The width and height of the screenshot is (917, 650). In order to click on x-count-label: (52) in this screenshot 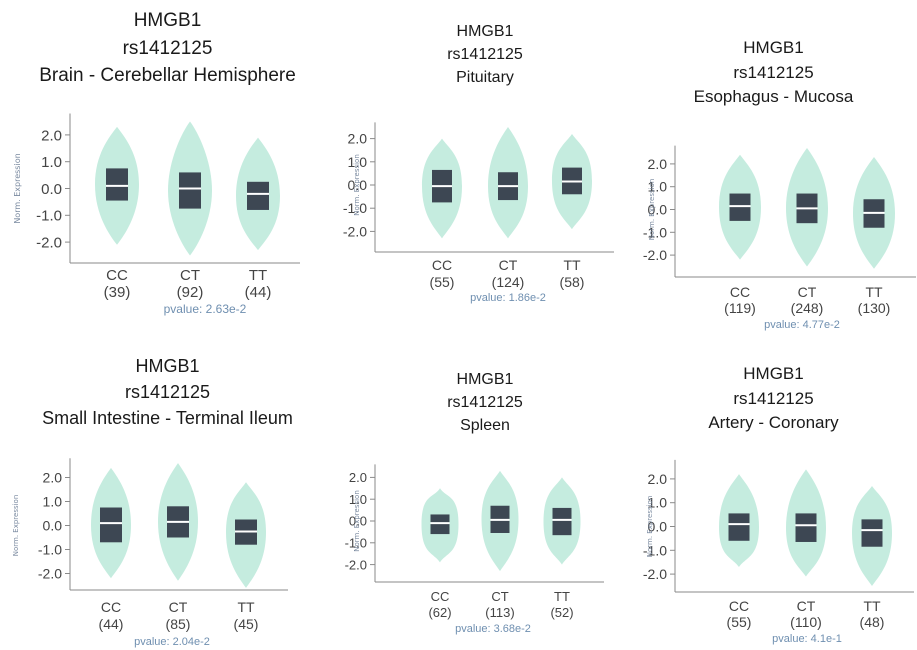, I will do `click(561, 612)`.